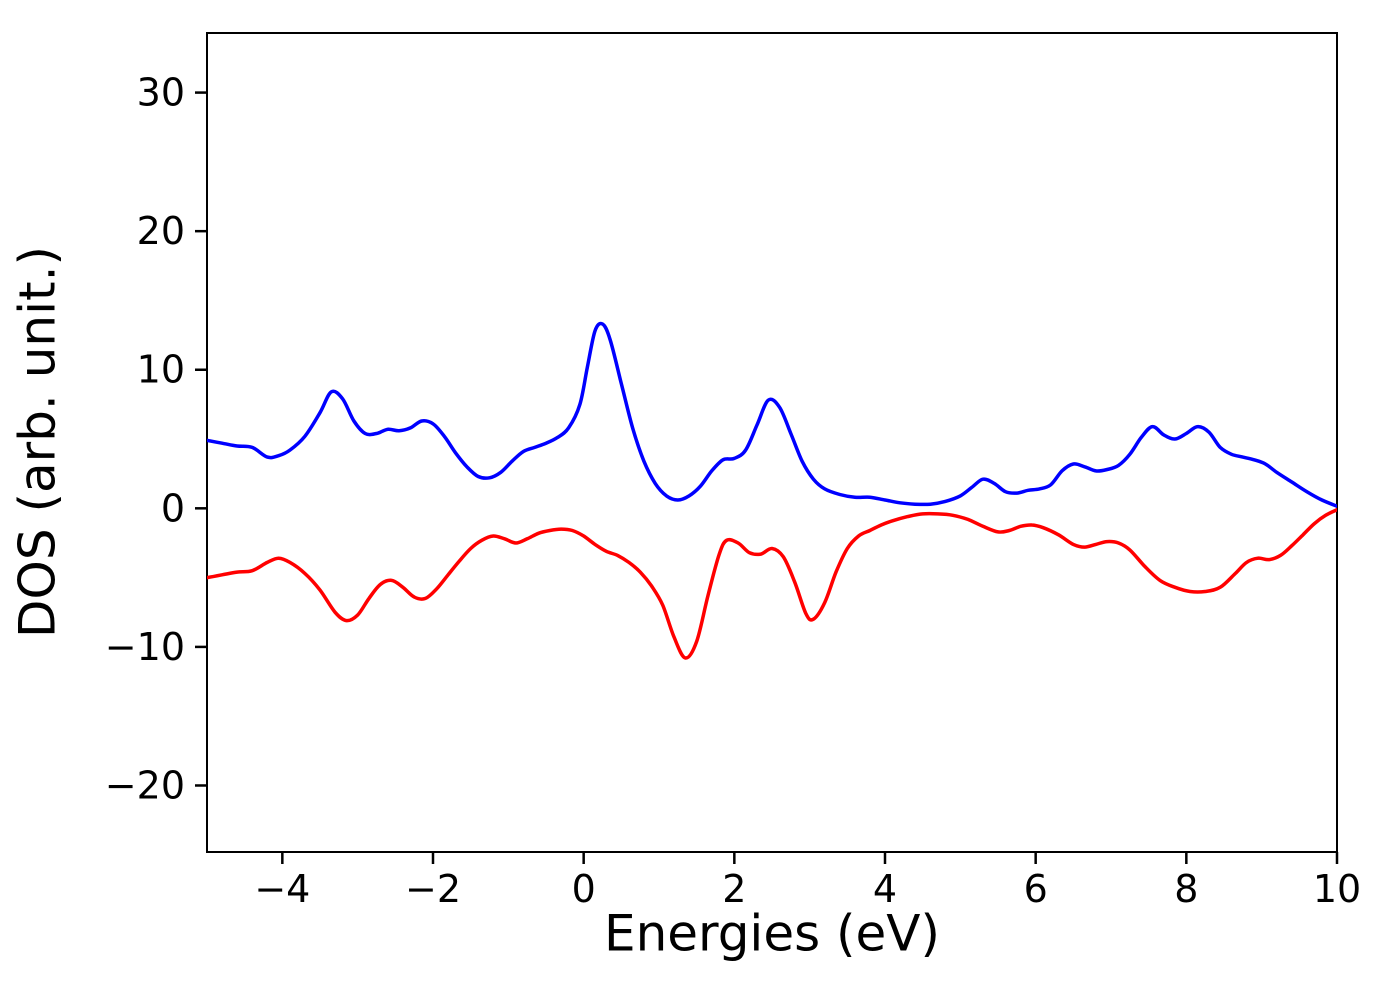  I want to click on x-tick-label: 6, so click(1036, 889).